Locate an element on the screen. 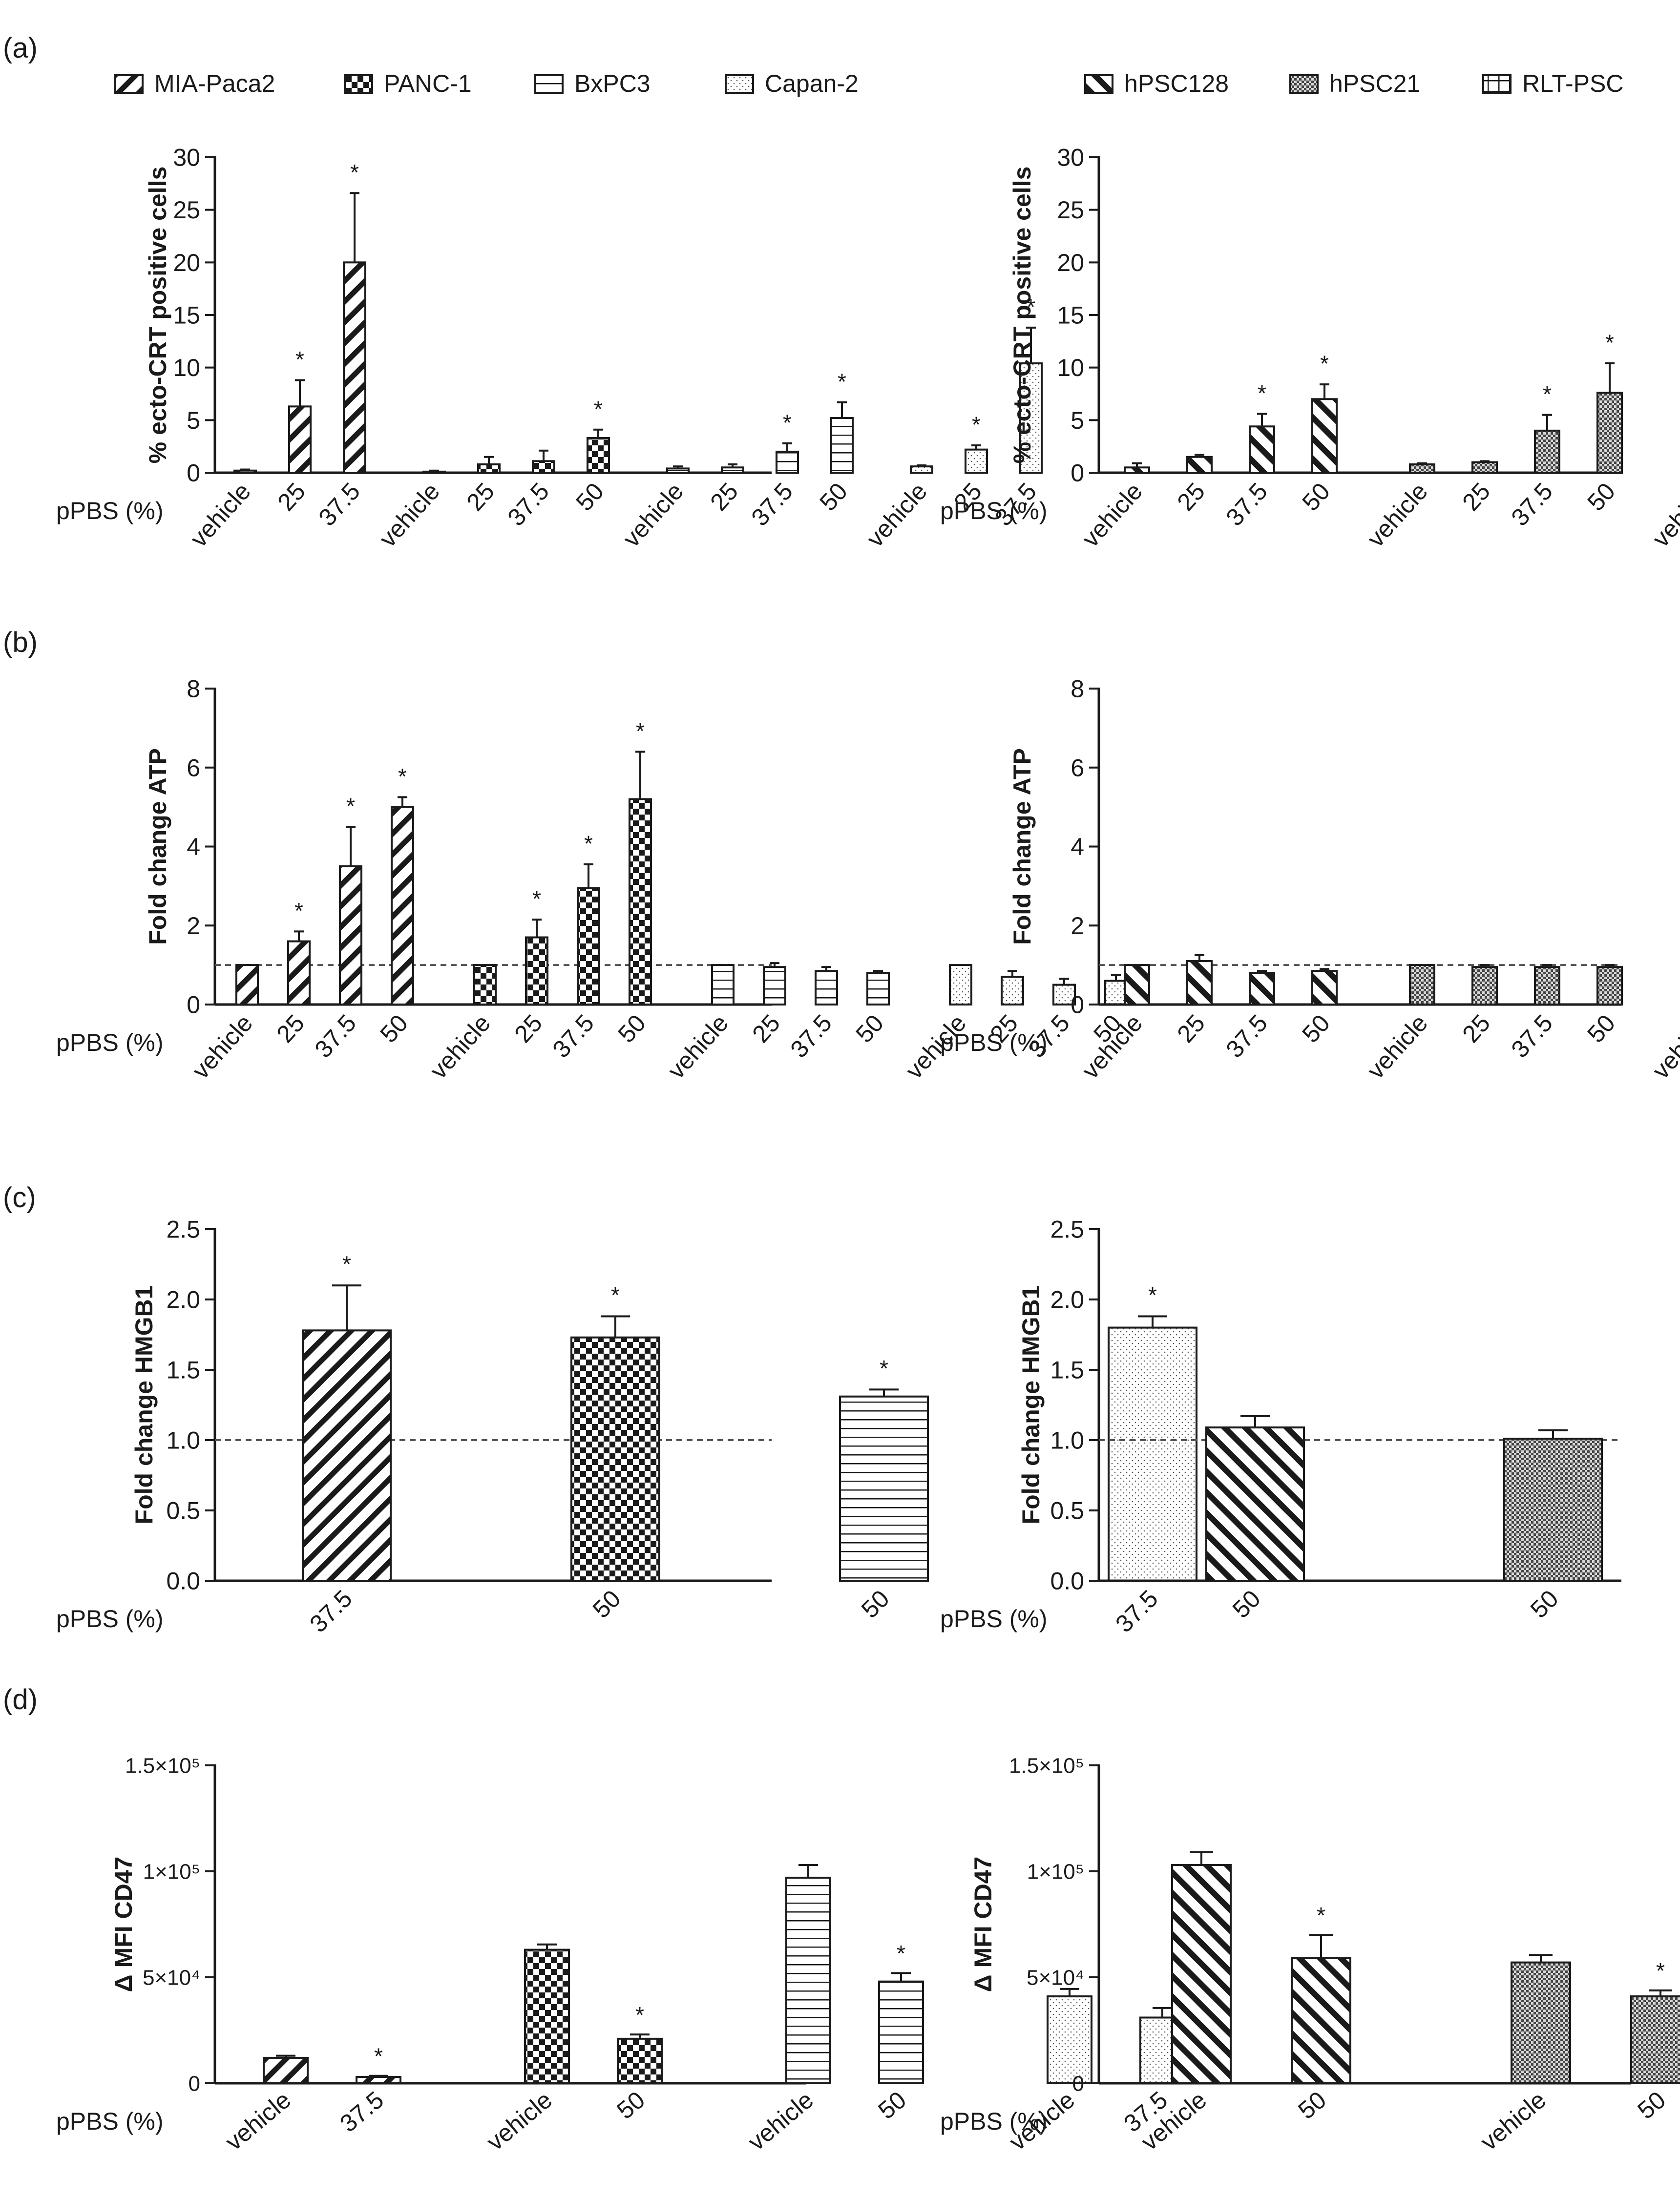  panel-label: (b) is located at coordinates (20, 642).